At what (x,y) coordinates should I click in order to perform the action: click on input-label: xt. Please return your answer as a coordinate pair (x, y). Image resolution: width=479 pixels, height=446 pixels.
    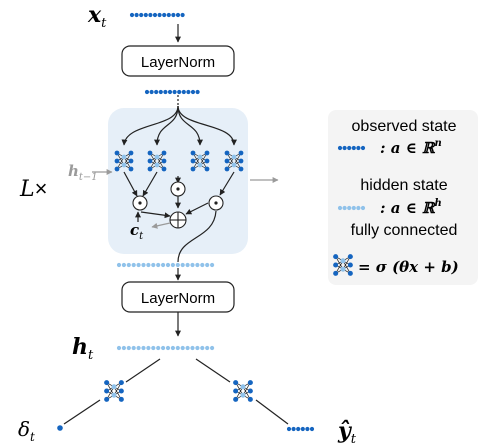
    Looking at the image, I should click on (97, 16).